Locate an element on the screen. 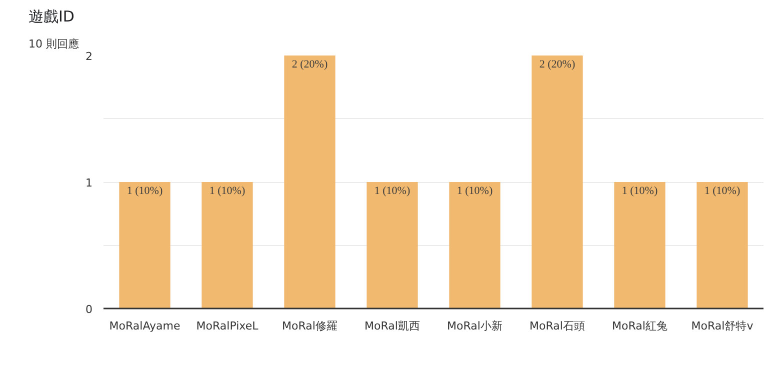 Image resolution: width=783 pixels, height=368 pixels. chart-subtitle: 10 則回應 is located at coordinates (53, 44).